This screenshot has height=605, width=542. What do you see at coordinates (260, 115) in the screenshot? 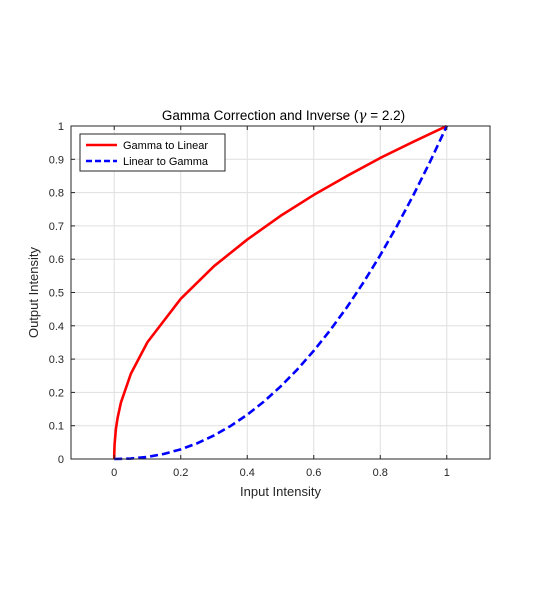
I see `chart-title-prefix: Gamma Correction and Inverse (` at bounding box center [260, 115].